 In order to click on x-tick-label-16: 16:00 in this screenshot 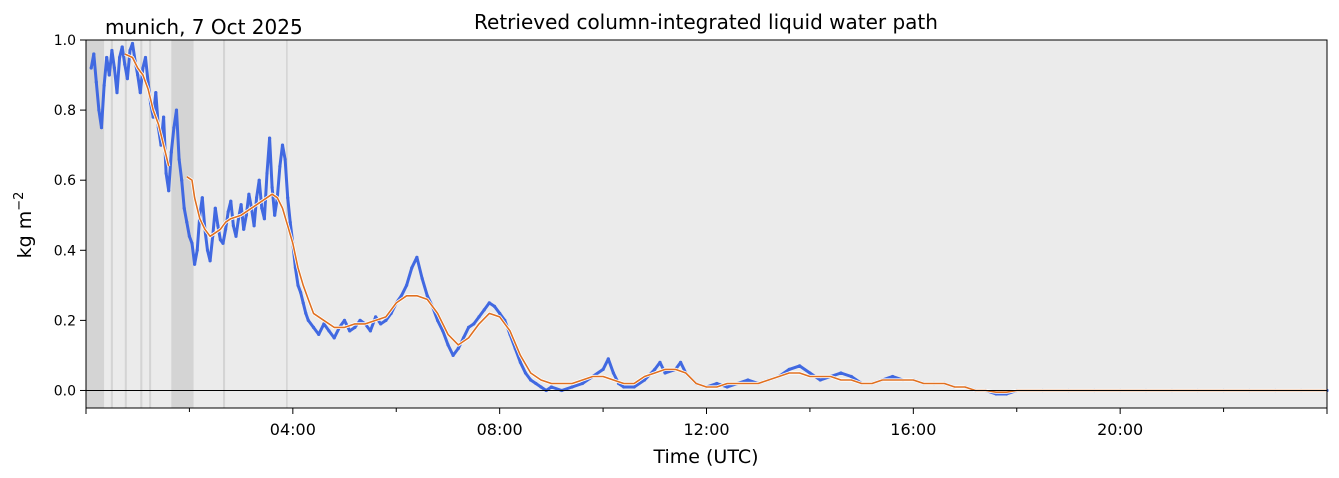, I will do `click(913, 429)`.